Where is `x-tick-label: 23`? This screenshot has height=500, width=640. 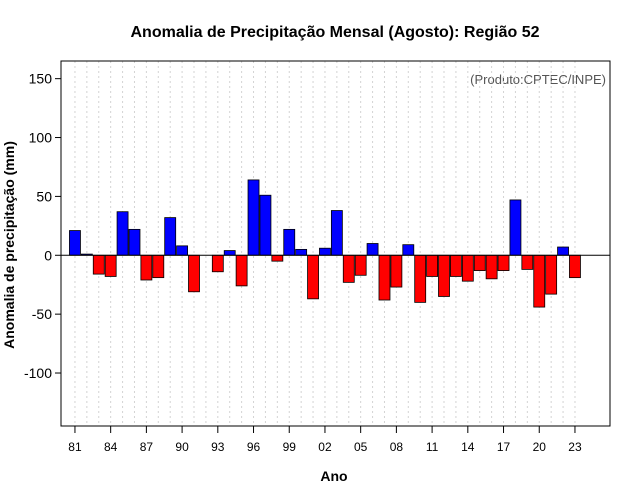 x-tick-label: 23 is located at coordinates (575, 447).